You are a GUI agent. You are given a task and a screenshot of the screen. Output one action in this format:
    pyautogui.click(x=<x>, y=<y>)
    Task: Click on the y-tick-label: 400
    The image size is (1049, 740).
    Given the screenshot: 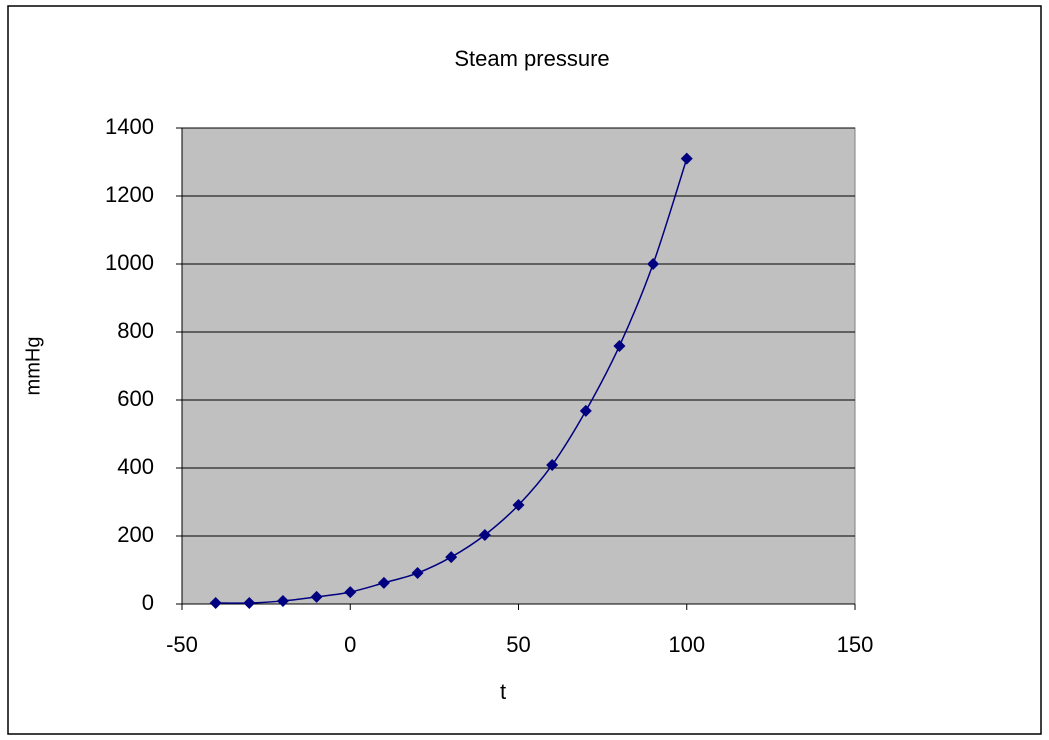 What is the action you would take?
    pyautogui.click(x=135, y=466)
    